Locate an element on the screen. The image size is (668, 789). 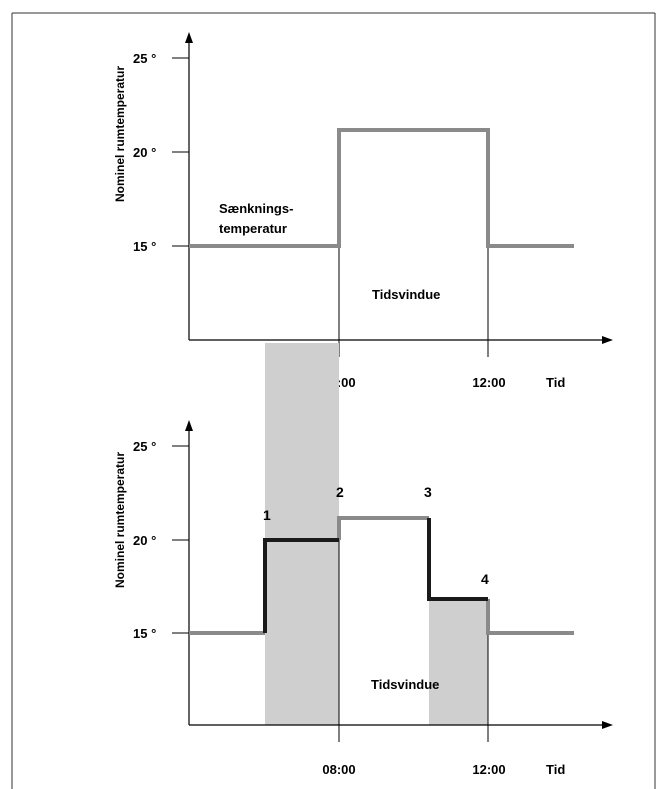
setpoint-program-line is located at coordinates (381, 188).